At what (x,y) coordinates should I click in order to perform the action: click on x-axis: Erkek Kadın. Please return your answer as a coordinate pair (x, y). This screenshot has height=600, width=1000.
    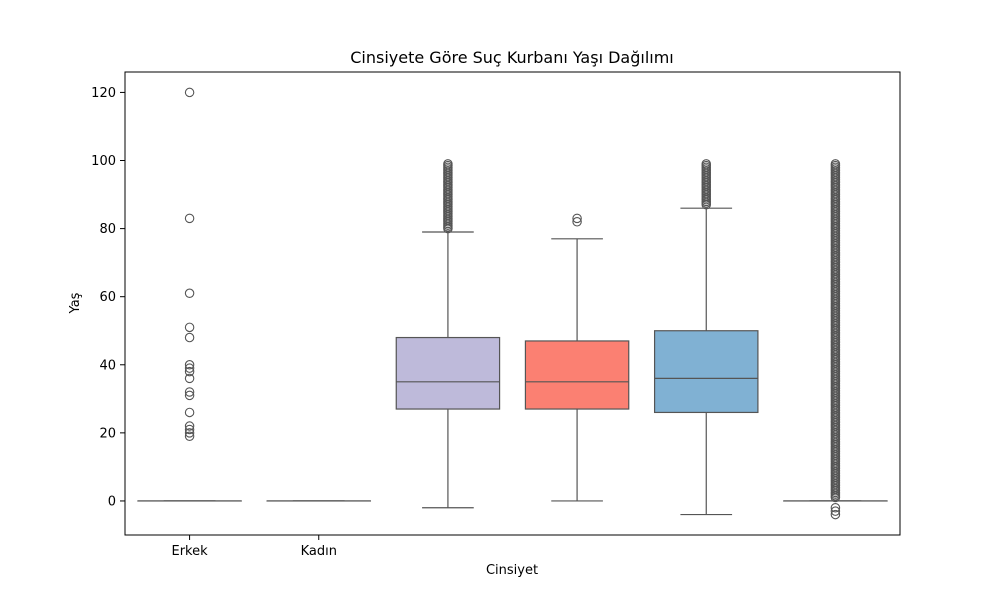
    Looking at the image, I should click on (254, 547).